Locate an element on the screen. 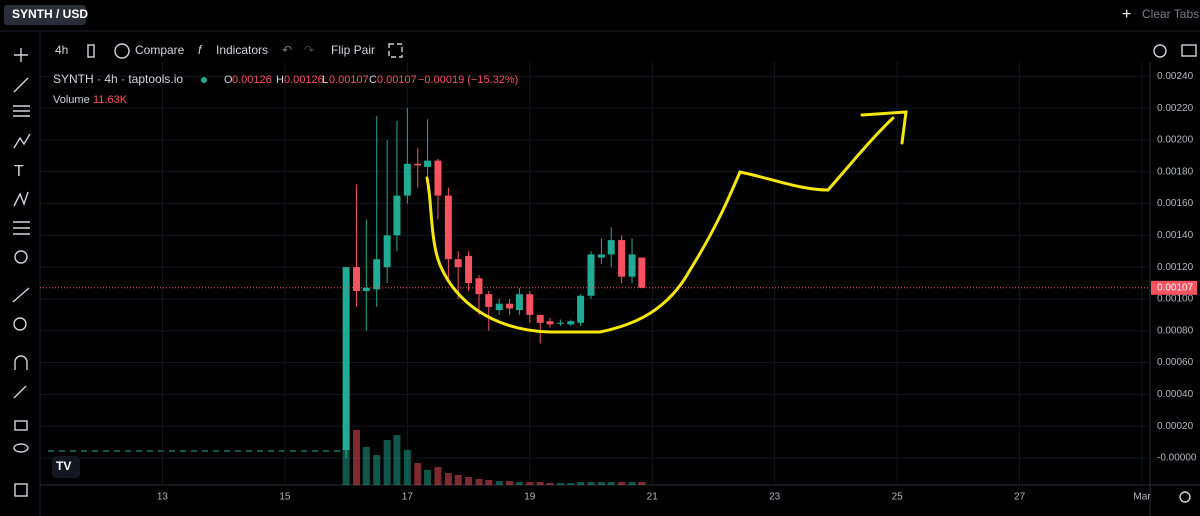 The width and height of the screenshot is (1200, 516). legend-o-label: O is located at coordinates (228, 80).